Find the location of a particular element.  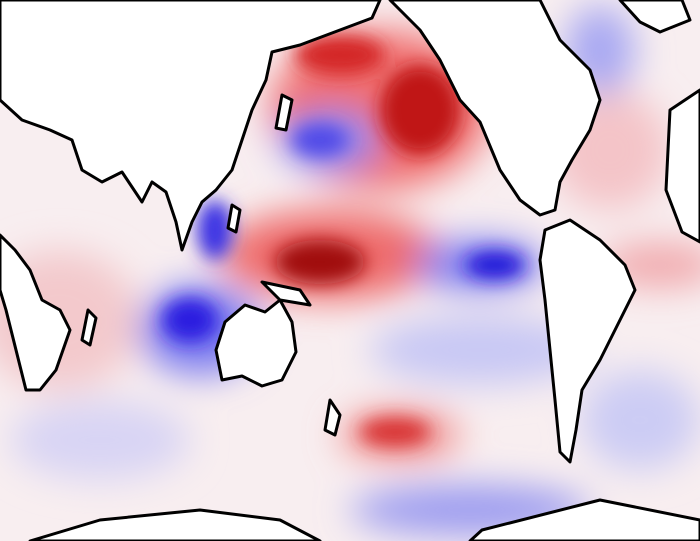

africa is located at coordinates (36, 312).